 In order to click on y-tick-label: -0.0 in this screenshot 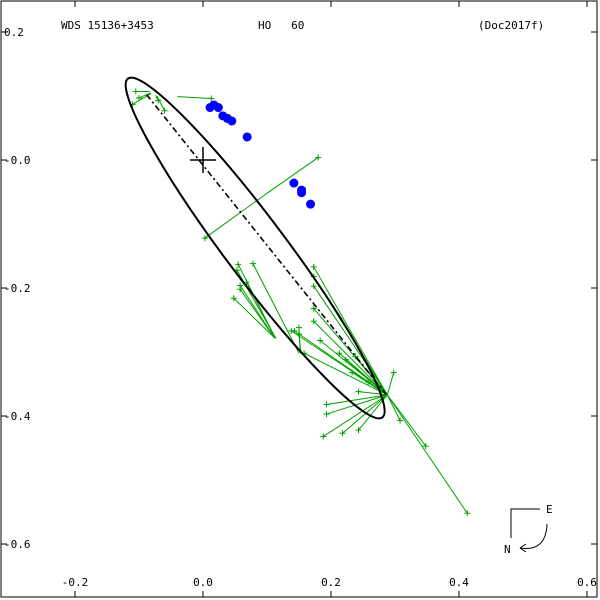, I will do `click(17, 160)`.